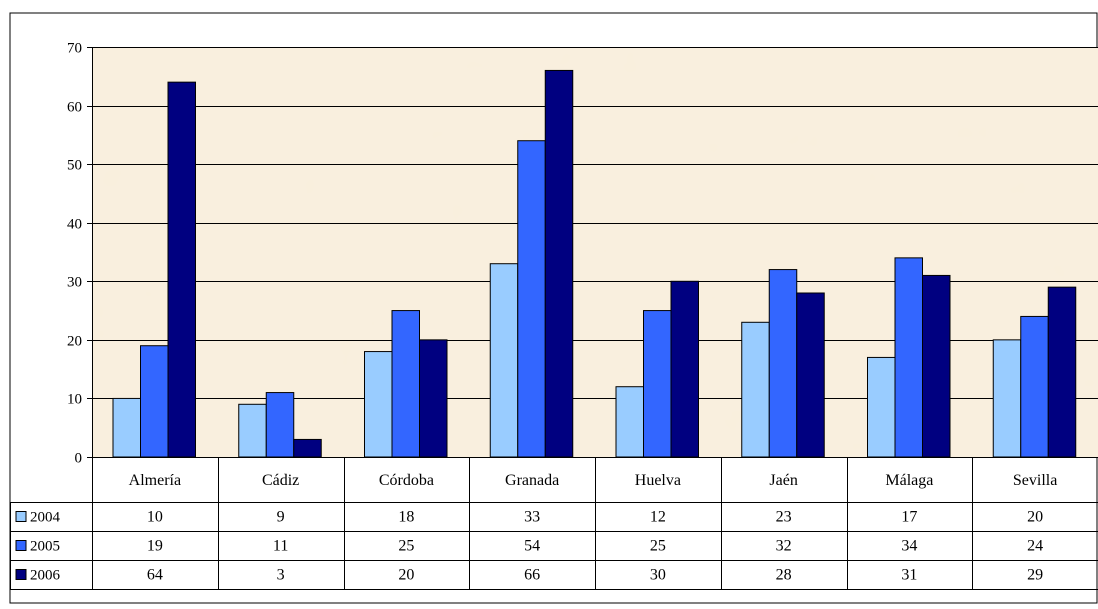 This screenshot has height=609, width=1098. I want to click on table-cell-value: 17, so click(909, 517).